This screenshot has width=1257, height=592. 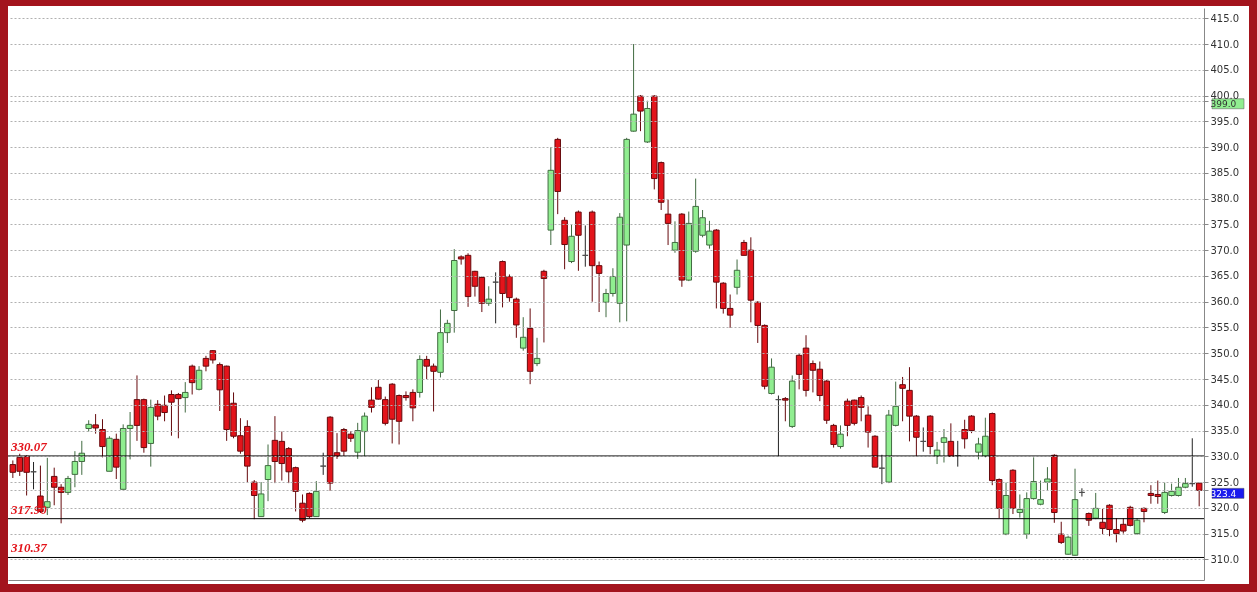 What do you see at coordinates (1225, 405) in the screenshot?
I see `y-tick-label: 340.0` at bounding box center [1225, 405].